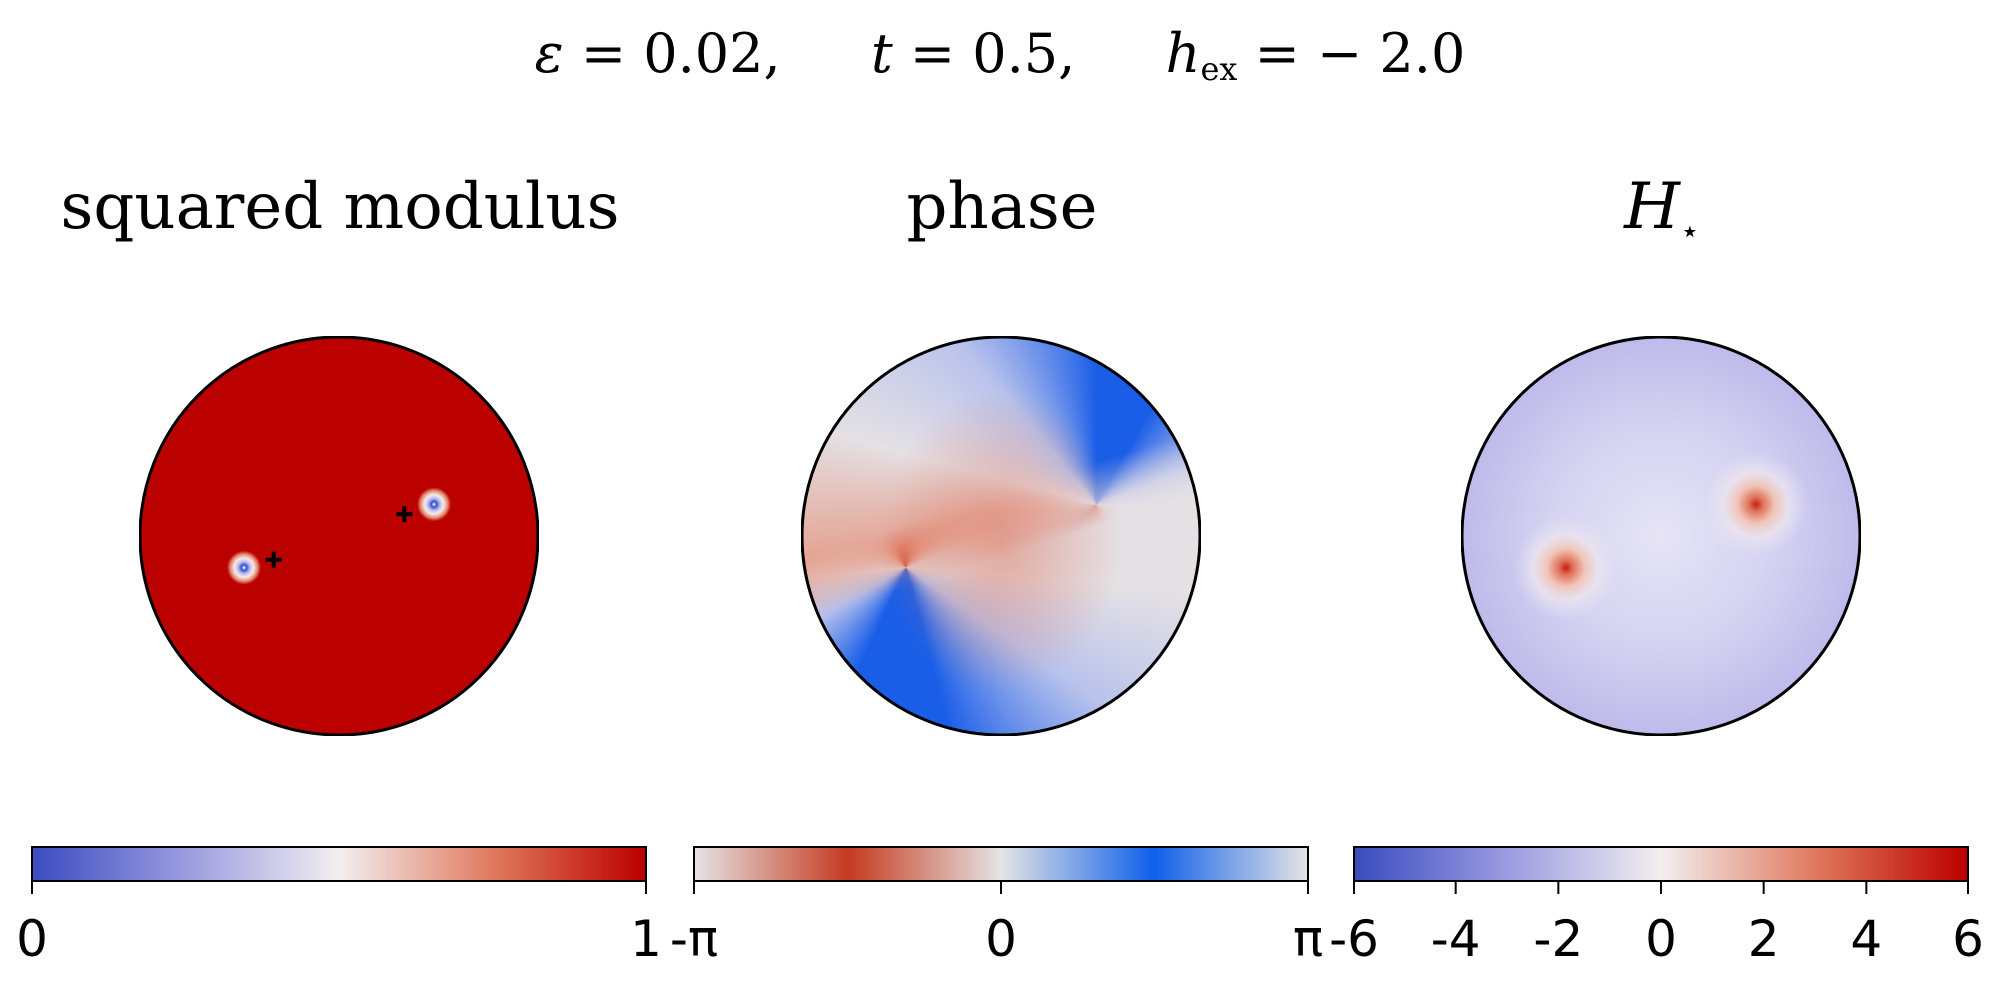 The height and width of the screenshot is (1000, 2000). What do you see at coordinates (1219, 69) in the screenshot?
I see `title-h-subscript: ex` at bounding box center [1219, 69].